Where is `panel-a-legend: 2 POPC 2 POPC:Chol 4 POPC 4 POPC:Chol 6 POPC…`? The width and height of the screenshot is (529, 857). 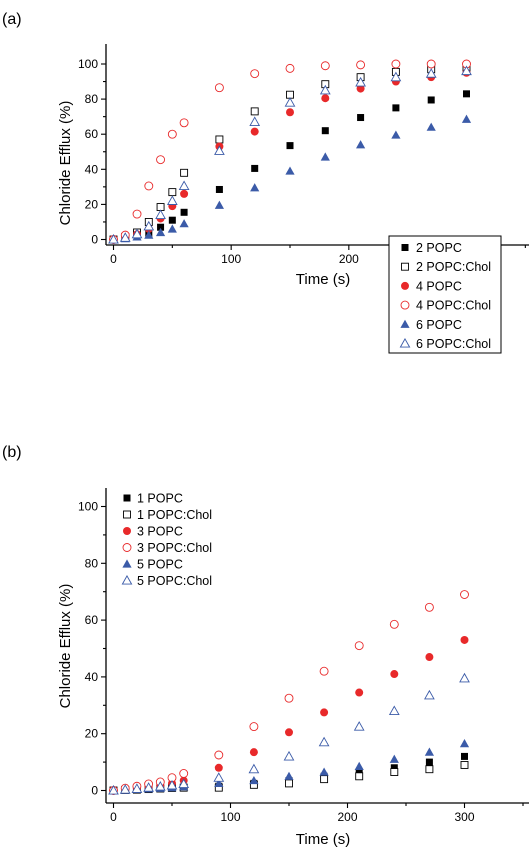 panel-a-legend: 2 POPC 2 POPC:Chol 4 POPC 4 POPC:Chol 6 POPC… is located at coordinates (445, 294).